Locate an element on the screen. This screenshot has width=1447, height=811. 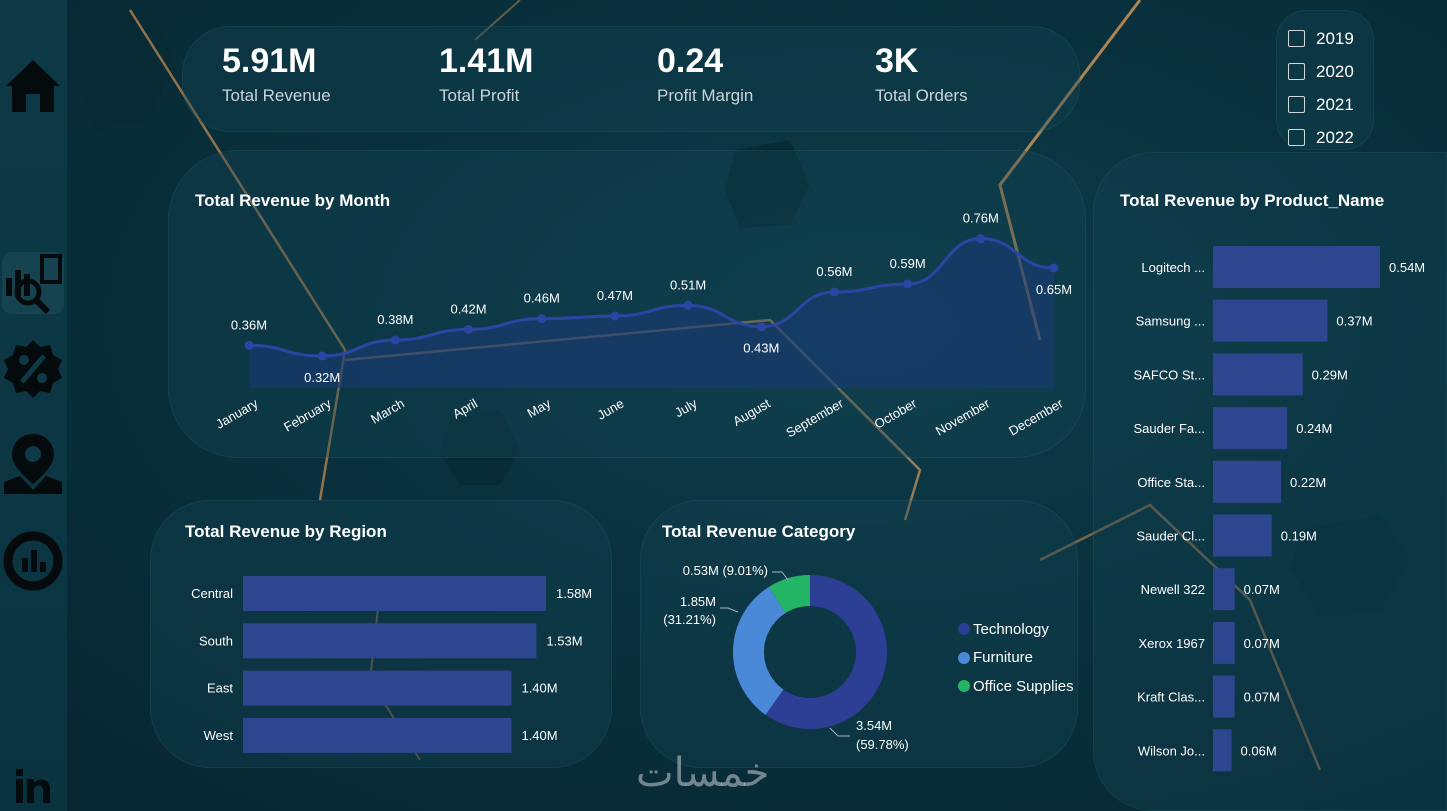
year-option-2019: 2019 is located at coordinates (1321, 38).